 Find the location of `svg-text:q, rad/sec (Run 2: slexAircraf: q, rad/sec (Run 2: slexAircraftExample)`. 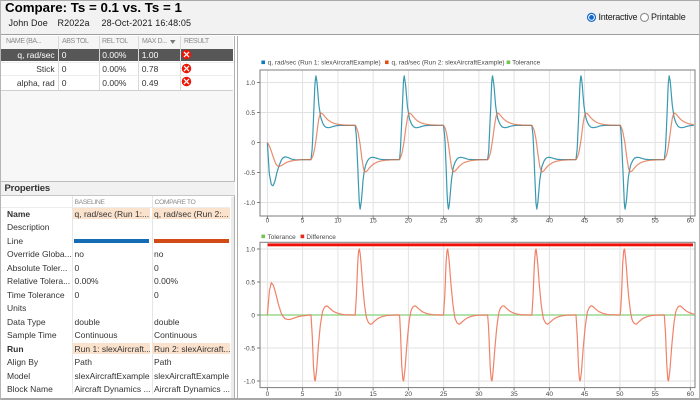

svg-text:q, rad/sec (Run 2: slexAircraf: q, rad/sec (Run 2: slexAircraftExample) is located at coordinates (448, 63).